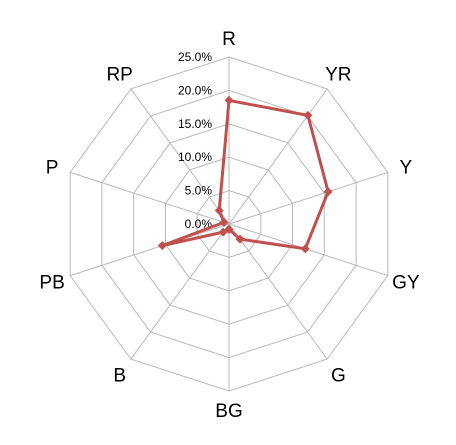 This screenshot has width=456, height=445. Describe the element at coordinates (229, 39) in the screenshot. I see `category-label-r: R` at that location.